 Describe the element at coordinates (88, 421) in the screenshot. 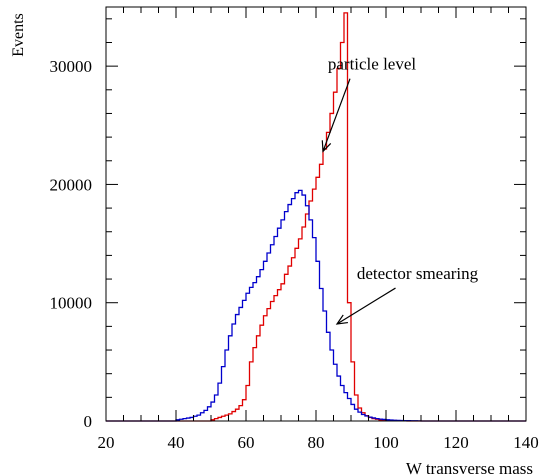

I see `y-tick-label: 0` at that location.